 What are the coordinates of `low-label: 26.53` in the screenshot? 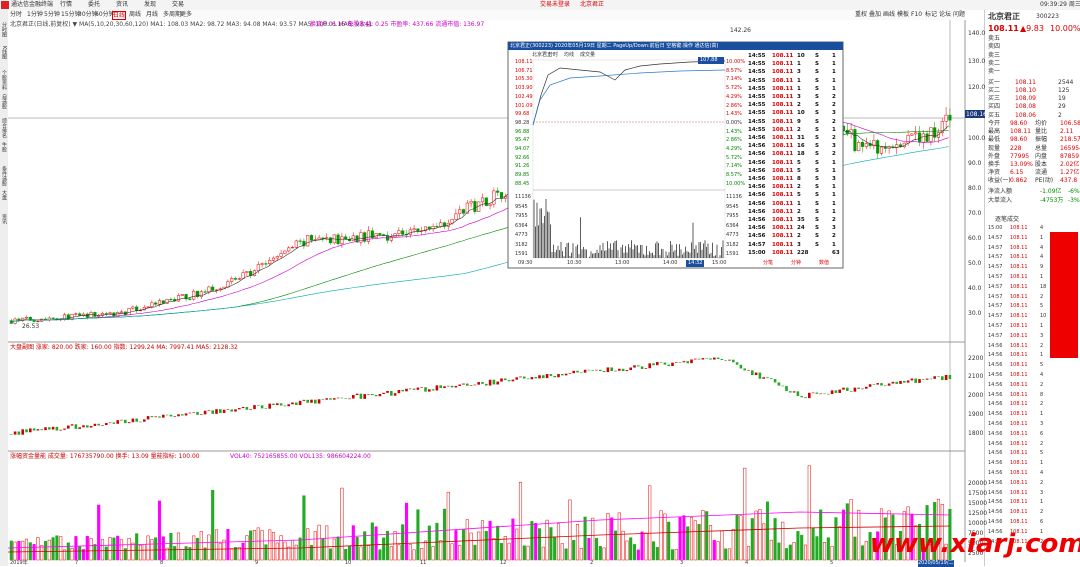 It's located at (31, 326).